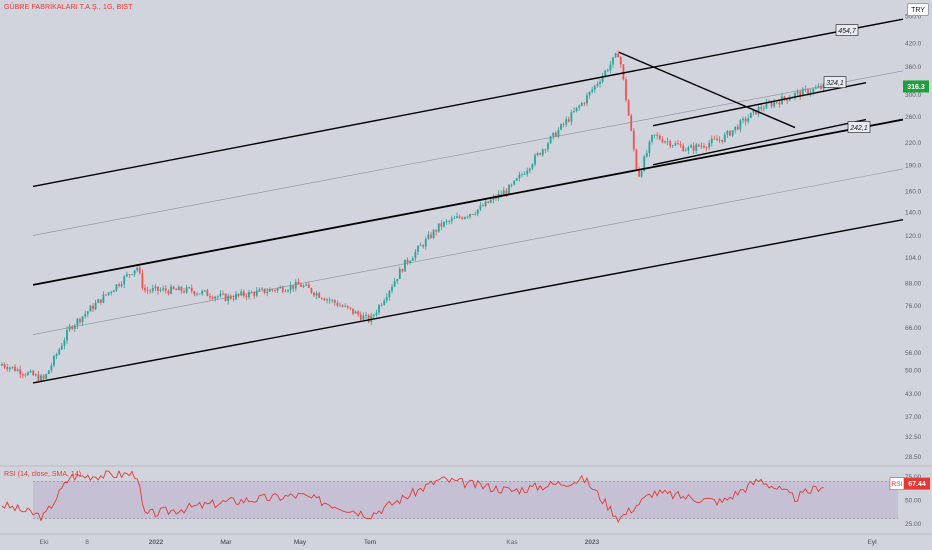 This screenshot has width=932, height=550. What do you see at coordinates (370, 542) in the screenshot?
I see `time-tick-label: Tem` at bounding box center [370, 542].